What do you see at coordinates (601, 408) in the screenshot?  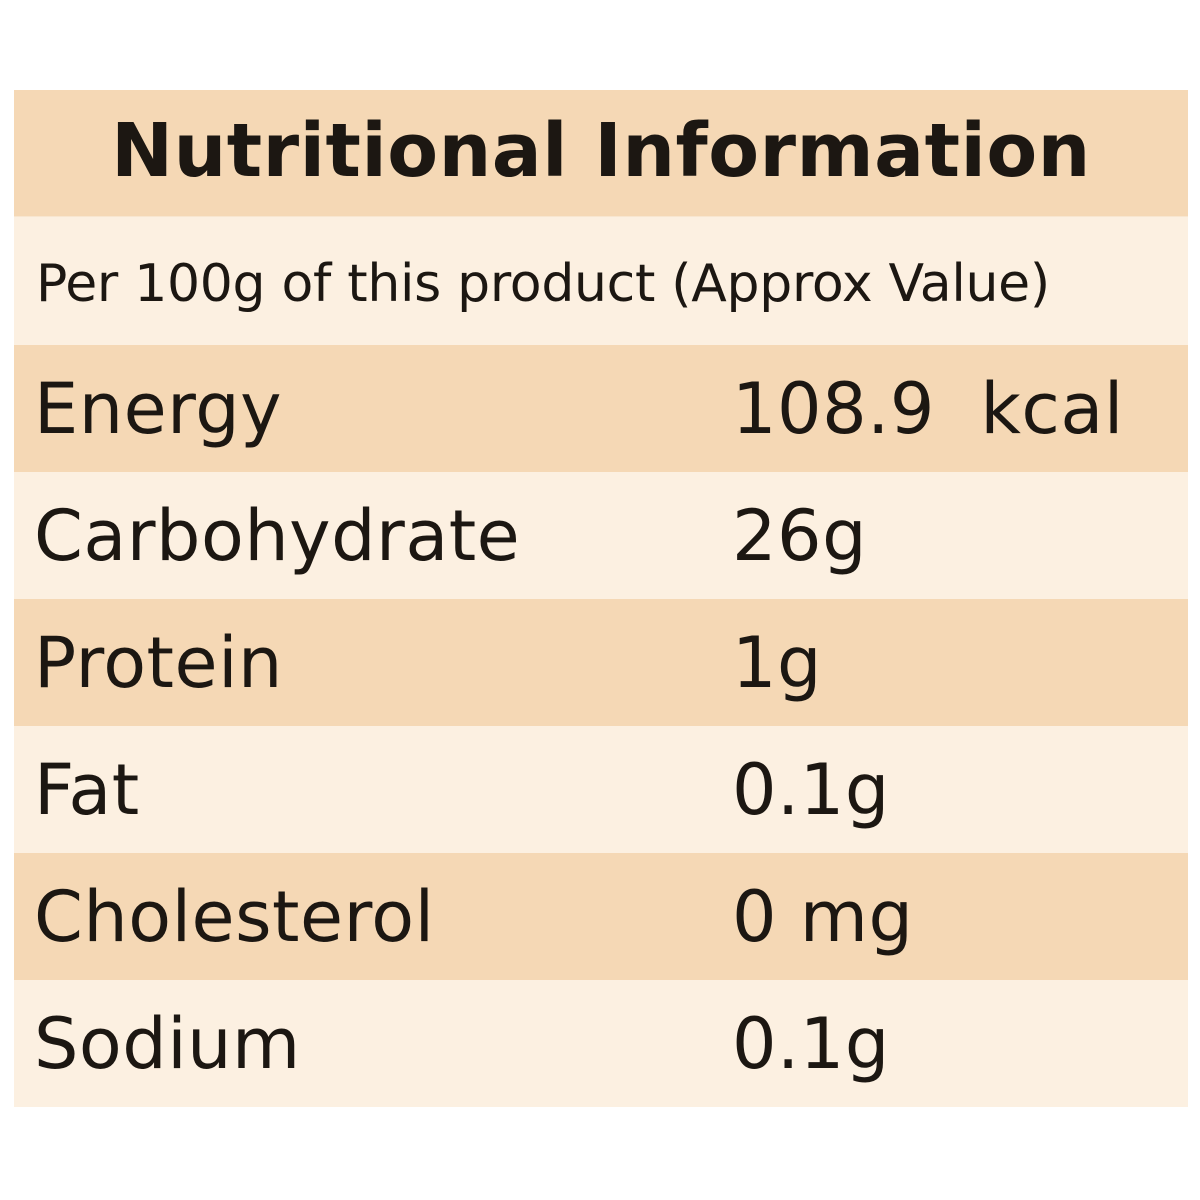 I see `nutrient-row-energy: Energy 108.9 kcal` at bounding box center [601, 408].